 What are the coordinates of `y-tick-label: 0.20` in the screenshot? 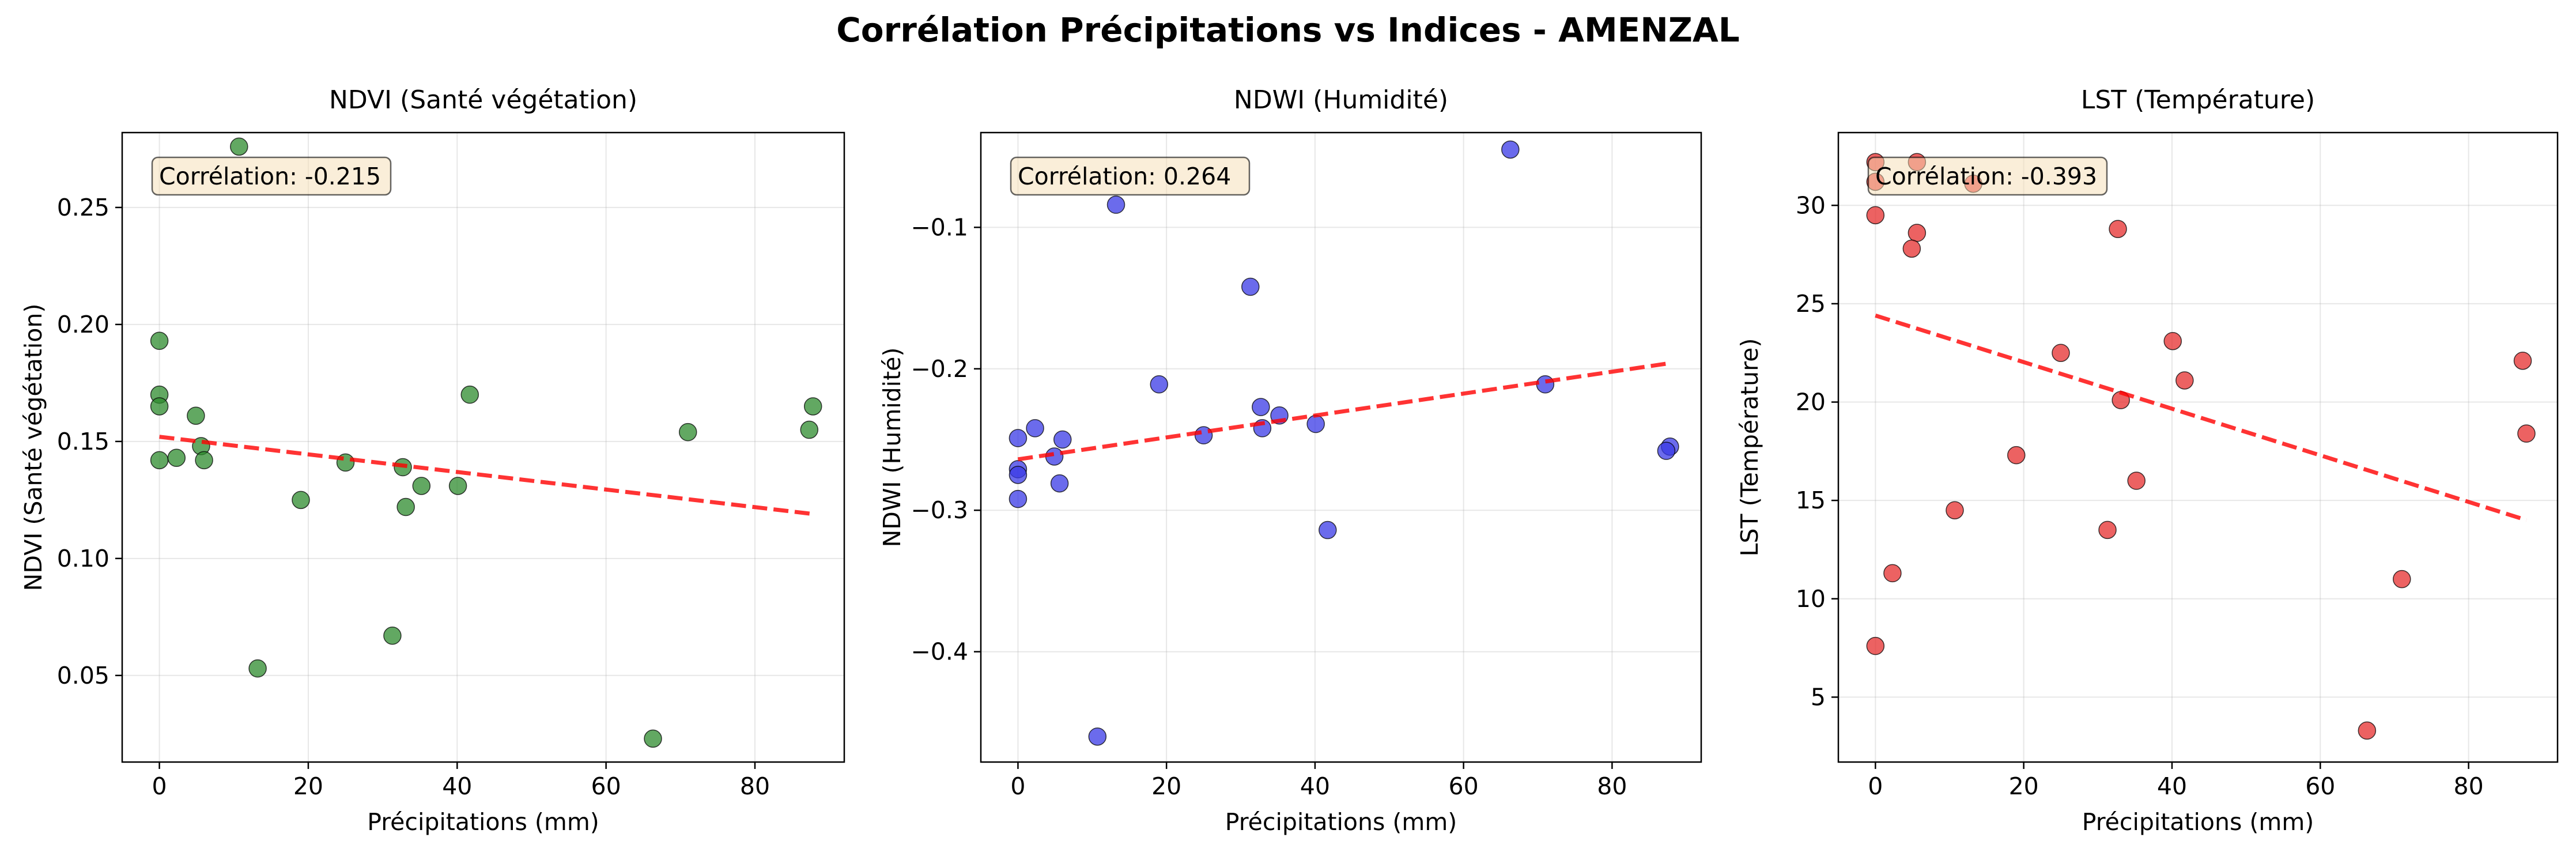 It's located at (83, 324).